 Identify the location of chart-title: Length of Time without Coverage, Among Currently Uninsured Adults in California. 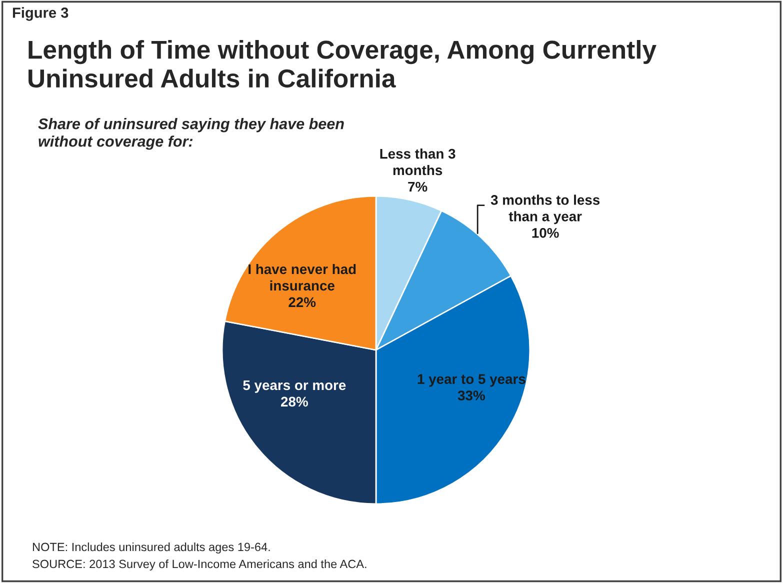
(342, 64).